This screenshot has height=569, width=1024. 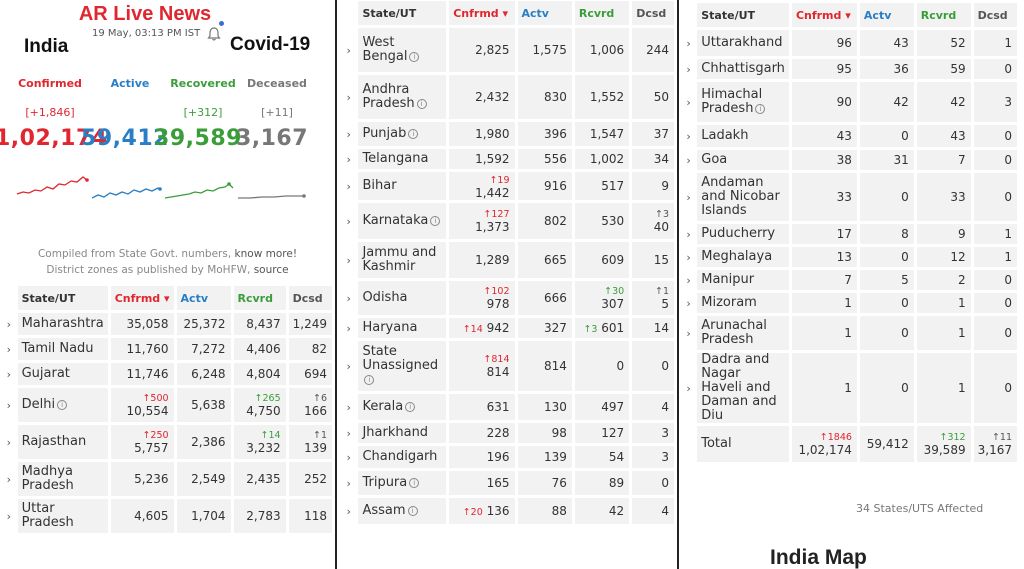 What do you see at coordinates (167, 516) in the screenshot?
I see `table-row: › Uttar Pradesh 4,605 1,704 2,783 118` at bounding box center [167, 516].